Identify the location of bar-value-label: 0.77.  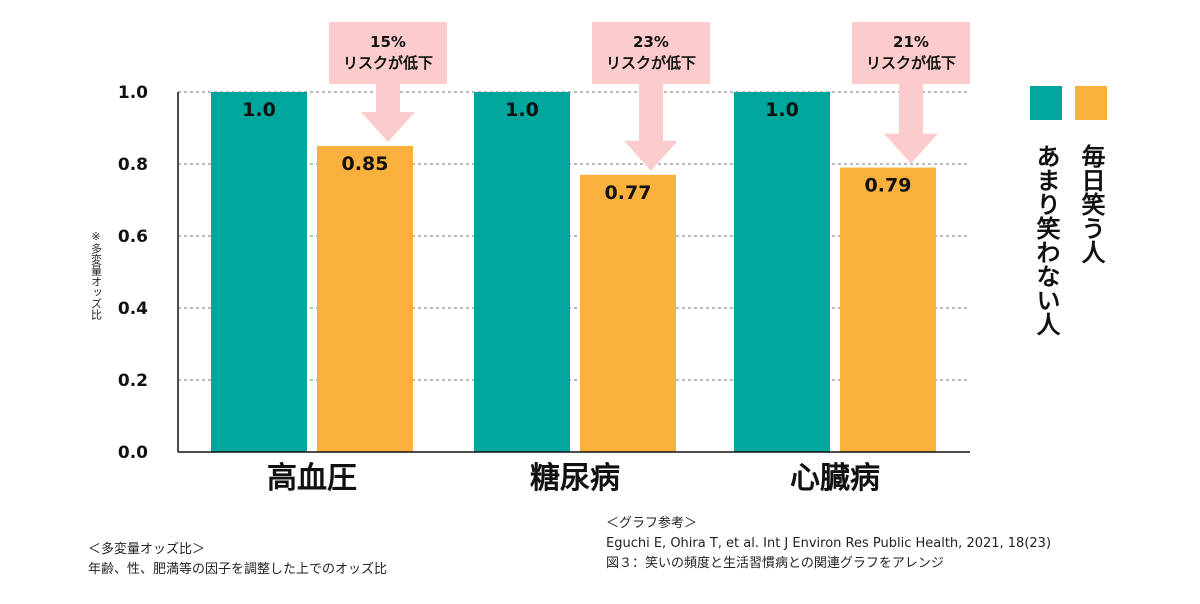
(628, 193).